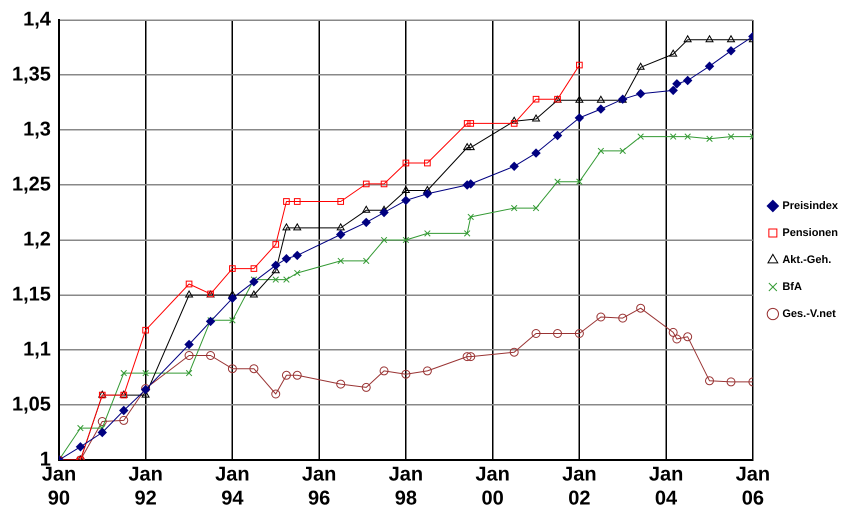 The width and height of the screenshot is (850, 514). I want to click on y-tick-label: 1,4, so click(37, 19).